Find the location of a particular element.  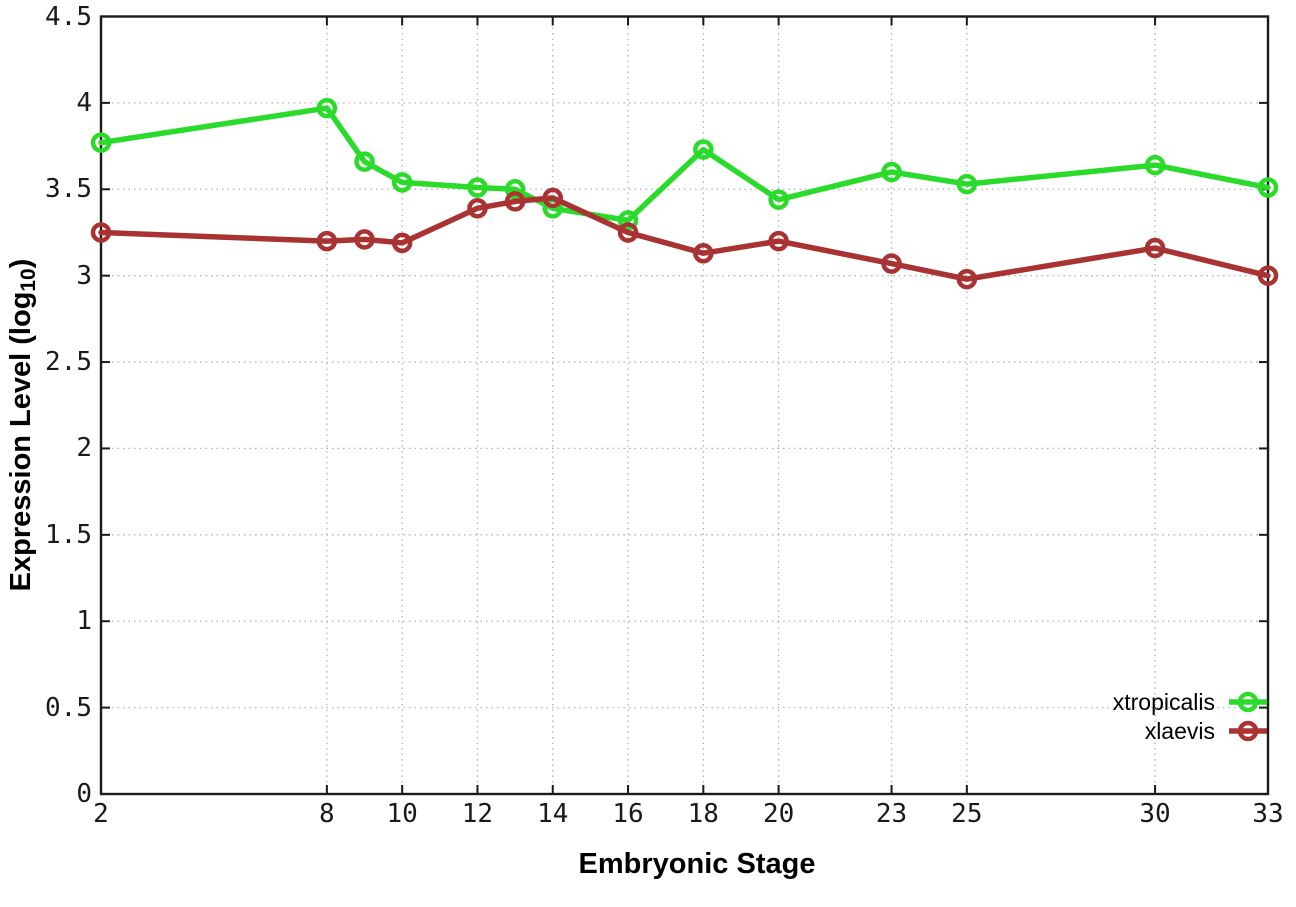

x-tick-label: 33 is located at coordinates (1268, 814).